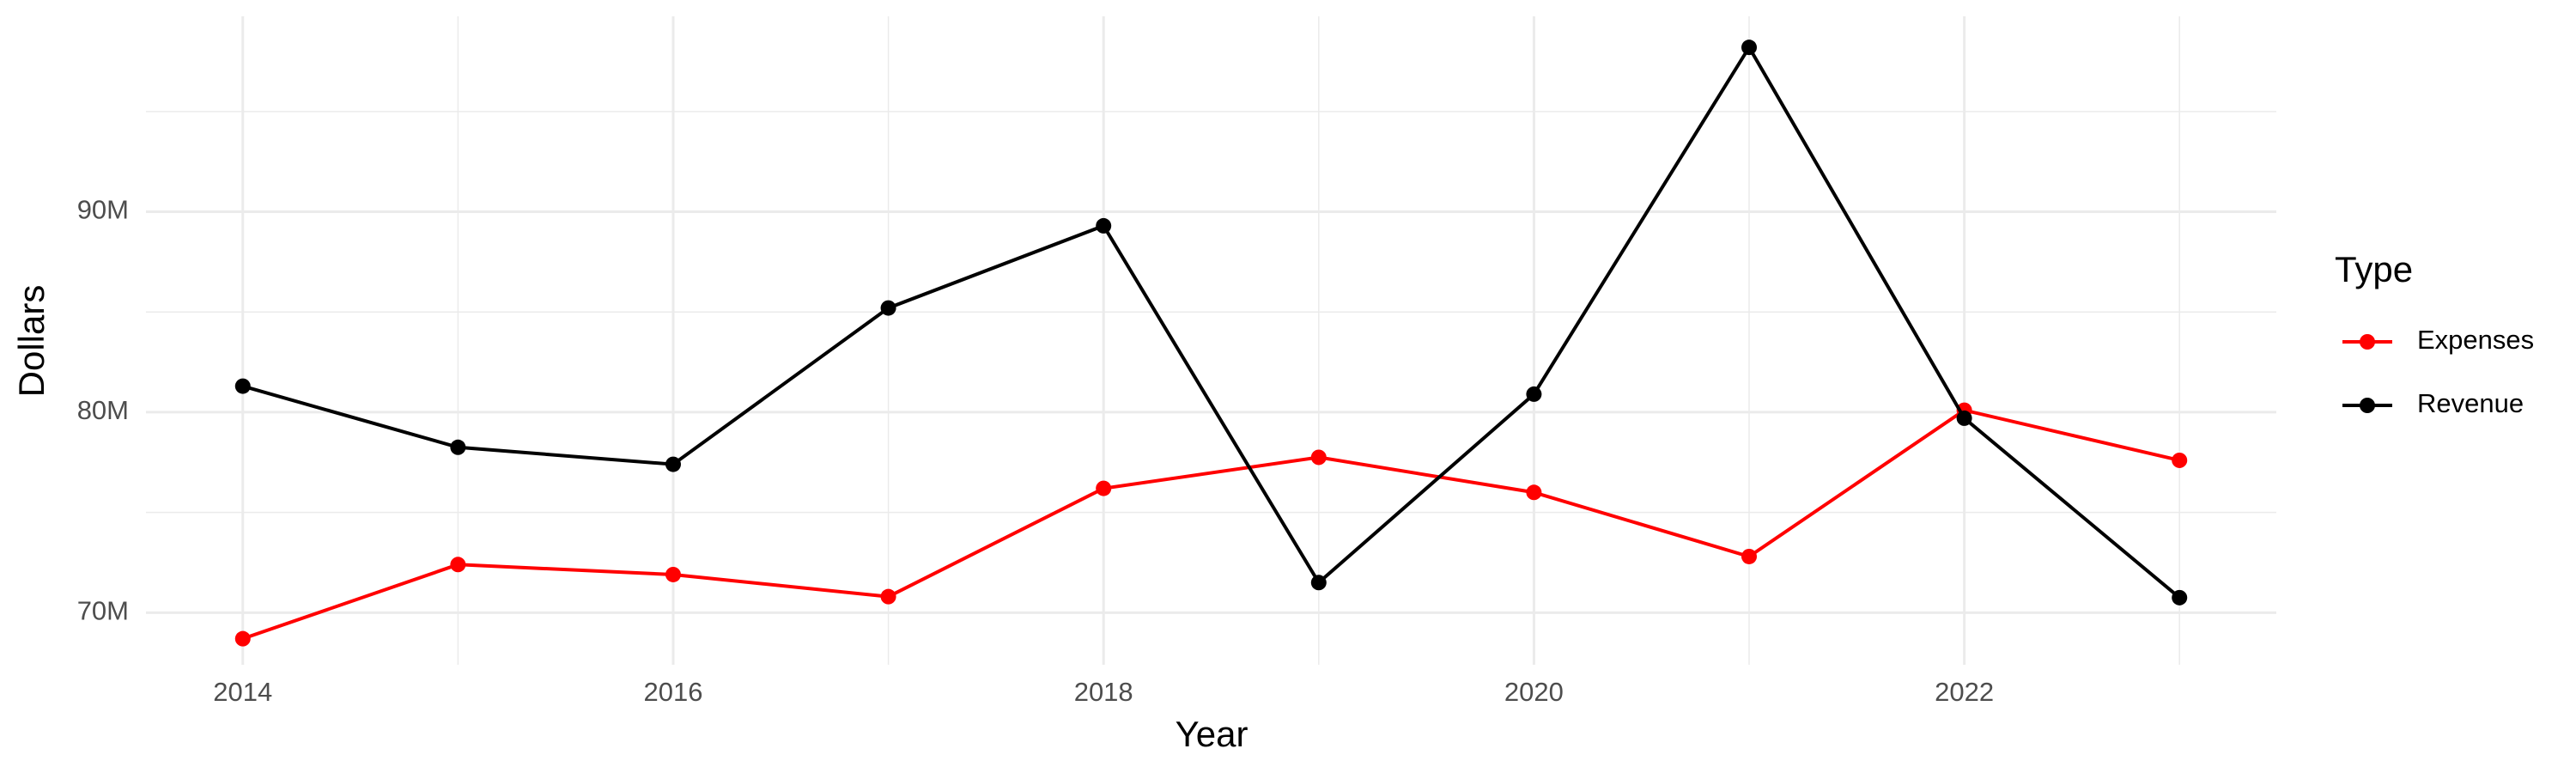 The height and width of the screenshot is (773, 2576). What do you see at coordinates (1965, 692) in the screenshot?
I see `x-tick-label: 2022` at bounding box center [1965, 692].